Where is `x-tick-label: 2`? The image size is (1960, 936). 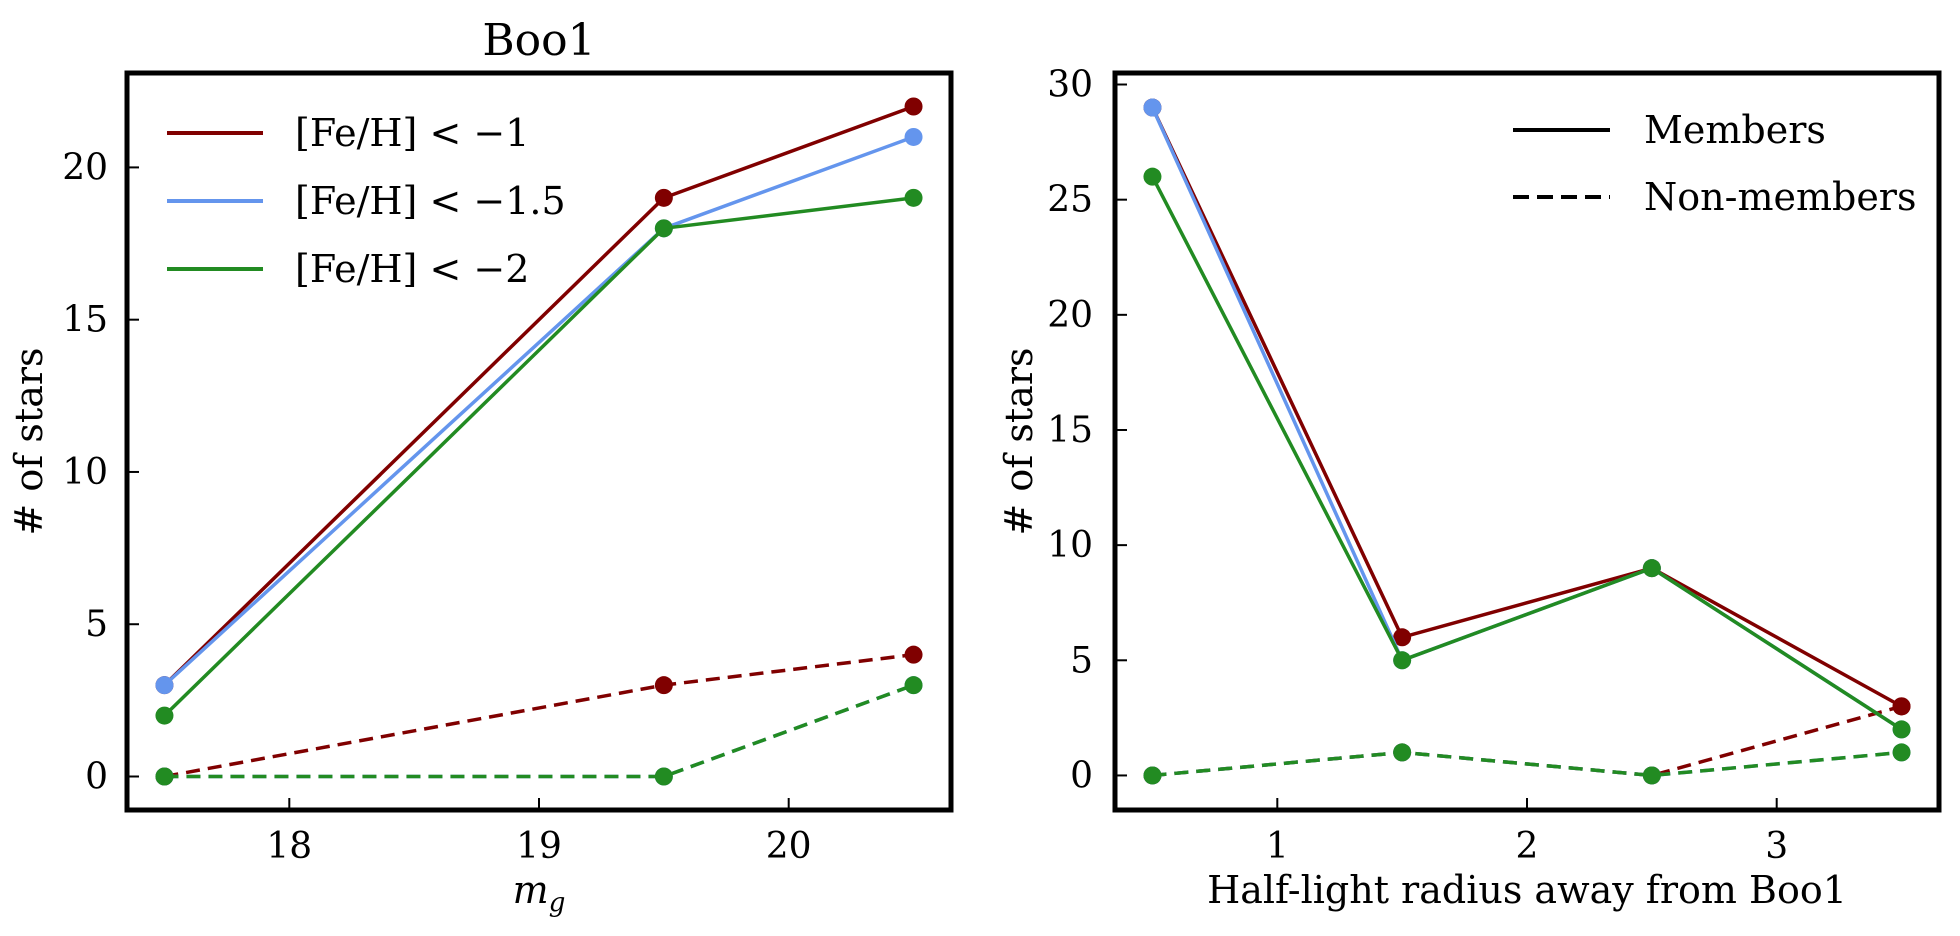
x-tick-label: 2 is located at coordinates (1527, 846).